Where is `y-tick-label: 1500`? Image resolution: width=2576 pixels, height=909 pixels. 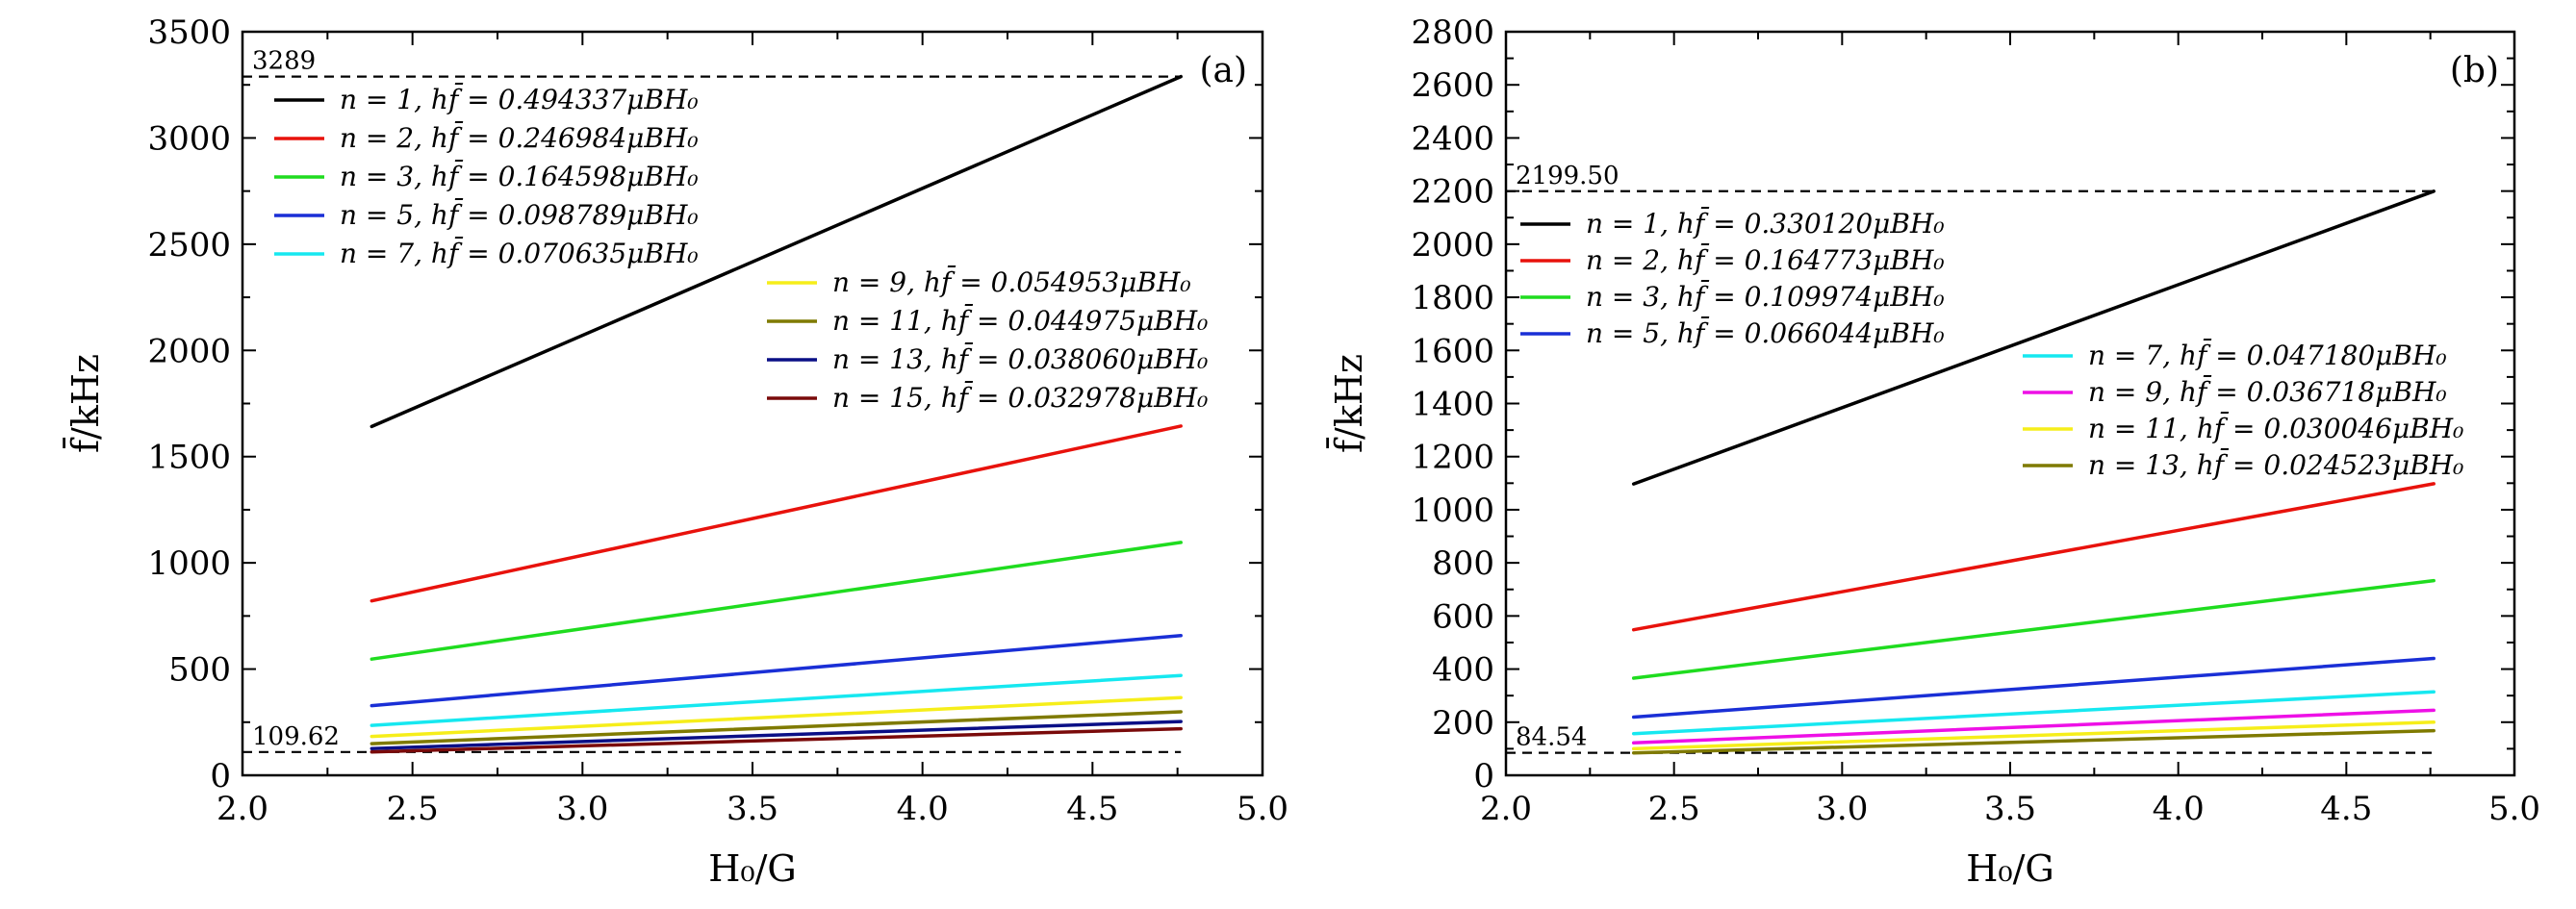 y-tick-label: 1500 is located at coordinates (189, 458).